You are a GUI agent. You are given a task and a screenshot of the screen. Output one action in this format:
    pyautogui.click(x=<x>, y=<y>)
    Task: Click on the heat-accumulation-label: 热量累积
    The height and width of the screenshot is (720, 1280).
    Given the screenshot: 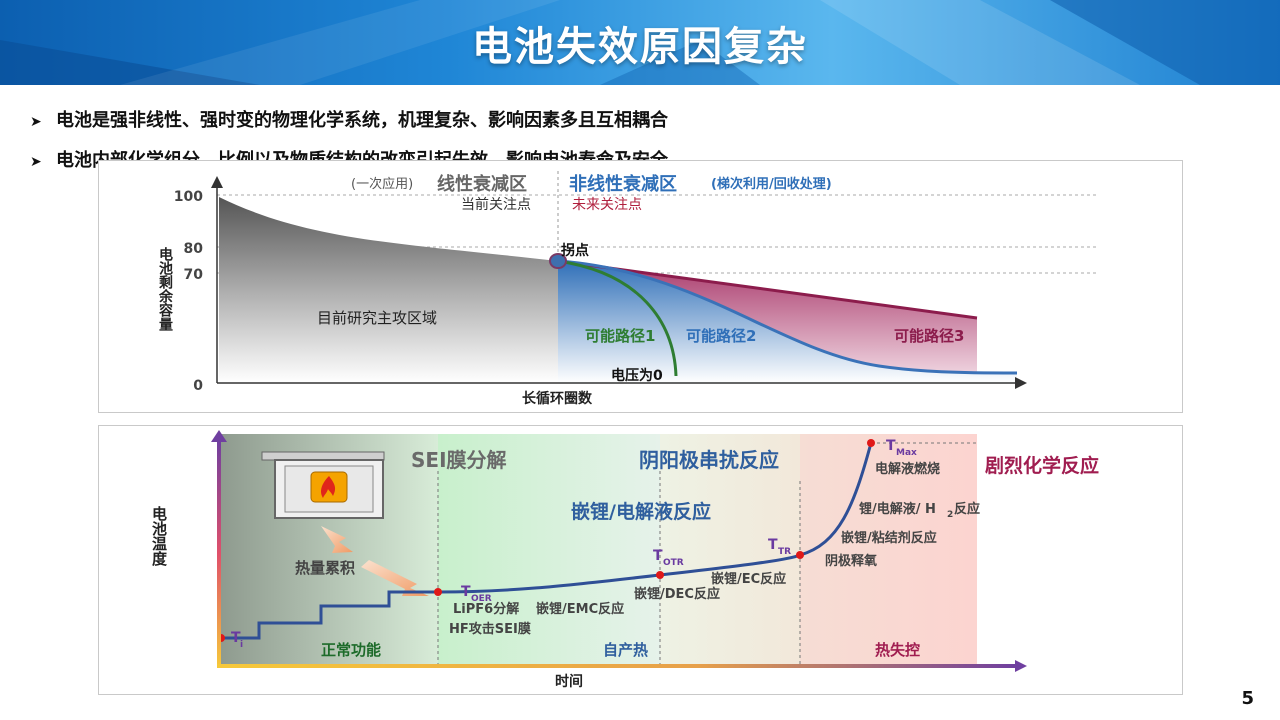 What is the action you would take?
    pyautogui.click(x=325, y=568)
    